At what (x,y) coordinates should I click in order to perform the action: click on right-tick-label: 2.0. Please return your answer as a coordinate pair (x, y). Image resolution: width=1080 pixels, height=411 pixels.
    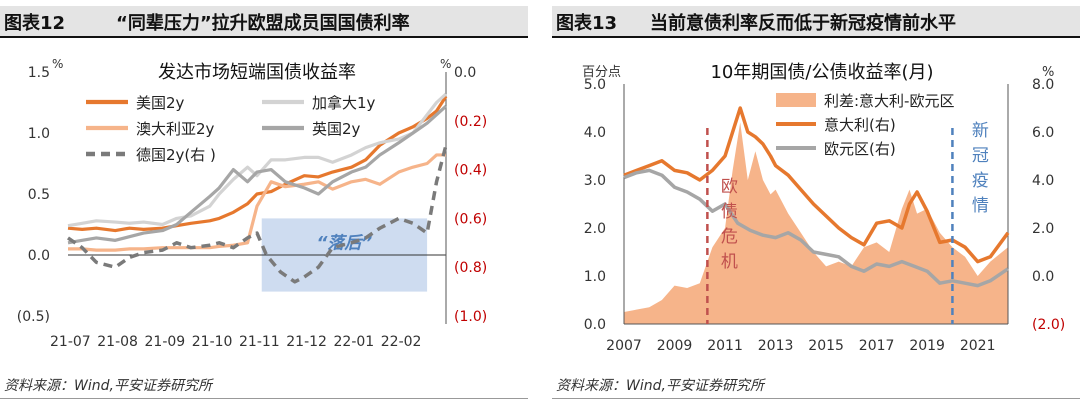
    Looking at the image, I should click on (1043, 229).